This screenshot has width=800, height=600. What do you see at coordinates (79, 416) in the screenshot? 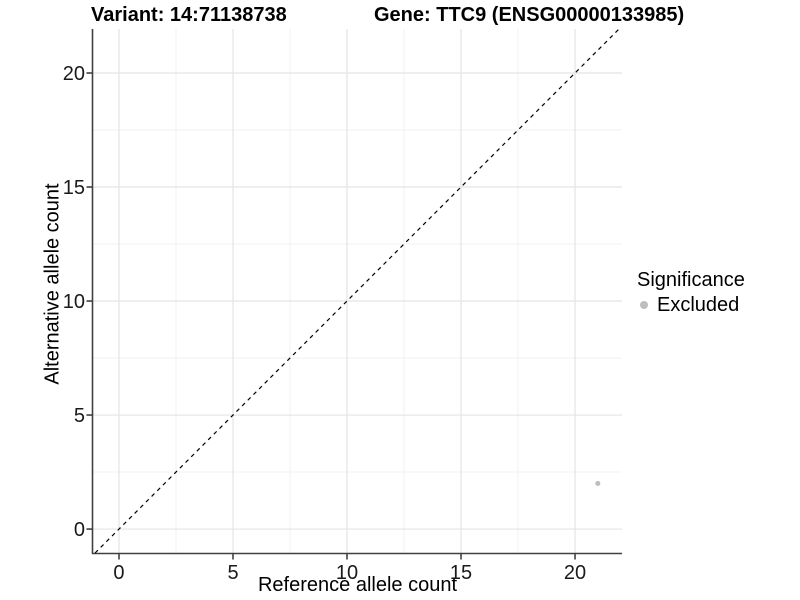
I see `y-tick-label: 5` at bounding box center [79, 416].